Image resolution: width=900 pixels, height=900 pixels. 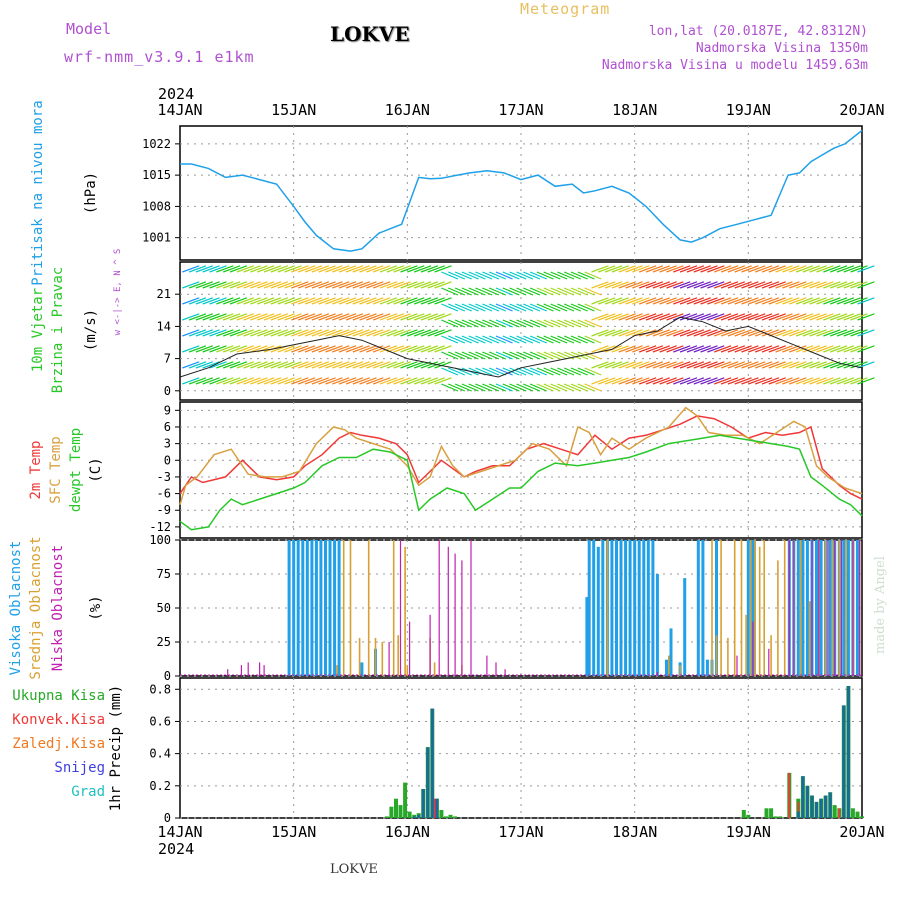 I want to click on x-date-label-bottom: 14JAN, so click(x=179, y=832).